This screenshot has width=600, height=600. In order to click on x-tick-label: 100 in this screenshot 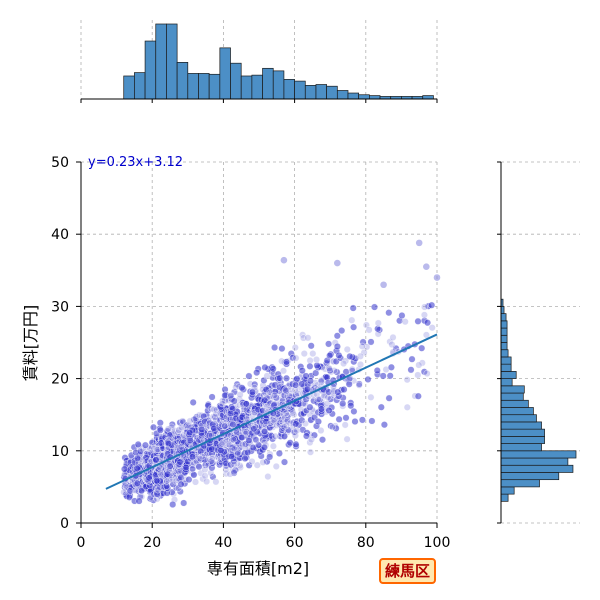, I will do `click(437, 543)`.